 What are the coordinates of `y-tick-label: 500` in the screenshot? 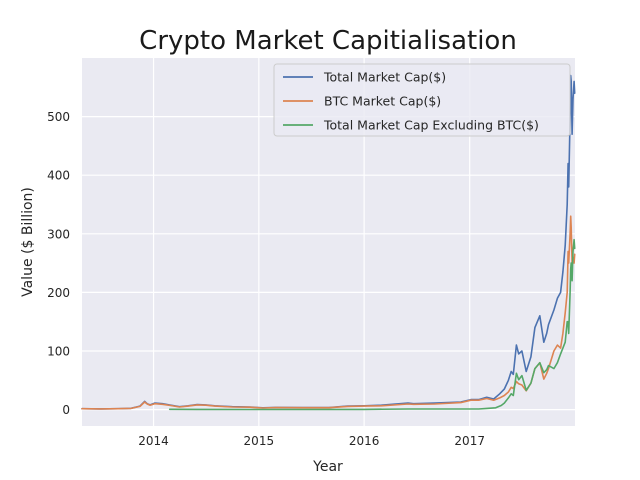 It's located at (58, 117).